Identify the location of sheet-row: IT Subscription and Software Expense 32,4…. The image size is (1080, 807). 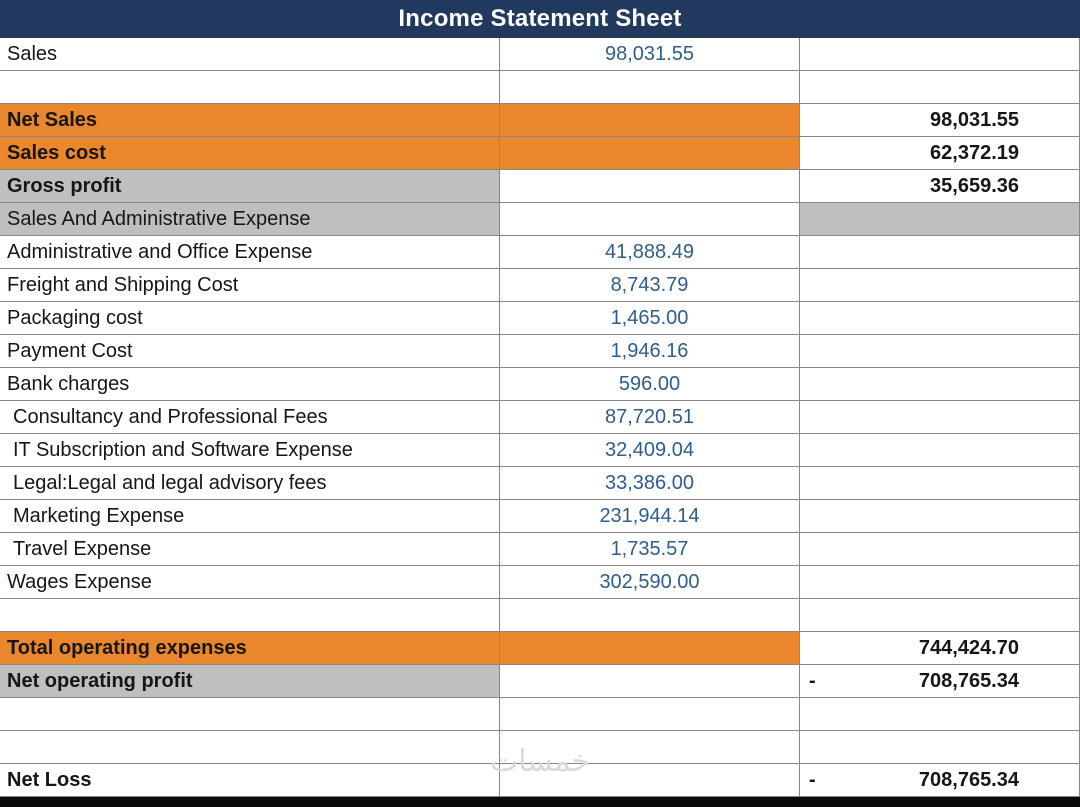
(540, 450).